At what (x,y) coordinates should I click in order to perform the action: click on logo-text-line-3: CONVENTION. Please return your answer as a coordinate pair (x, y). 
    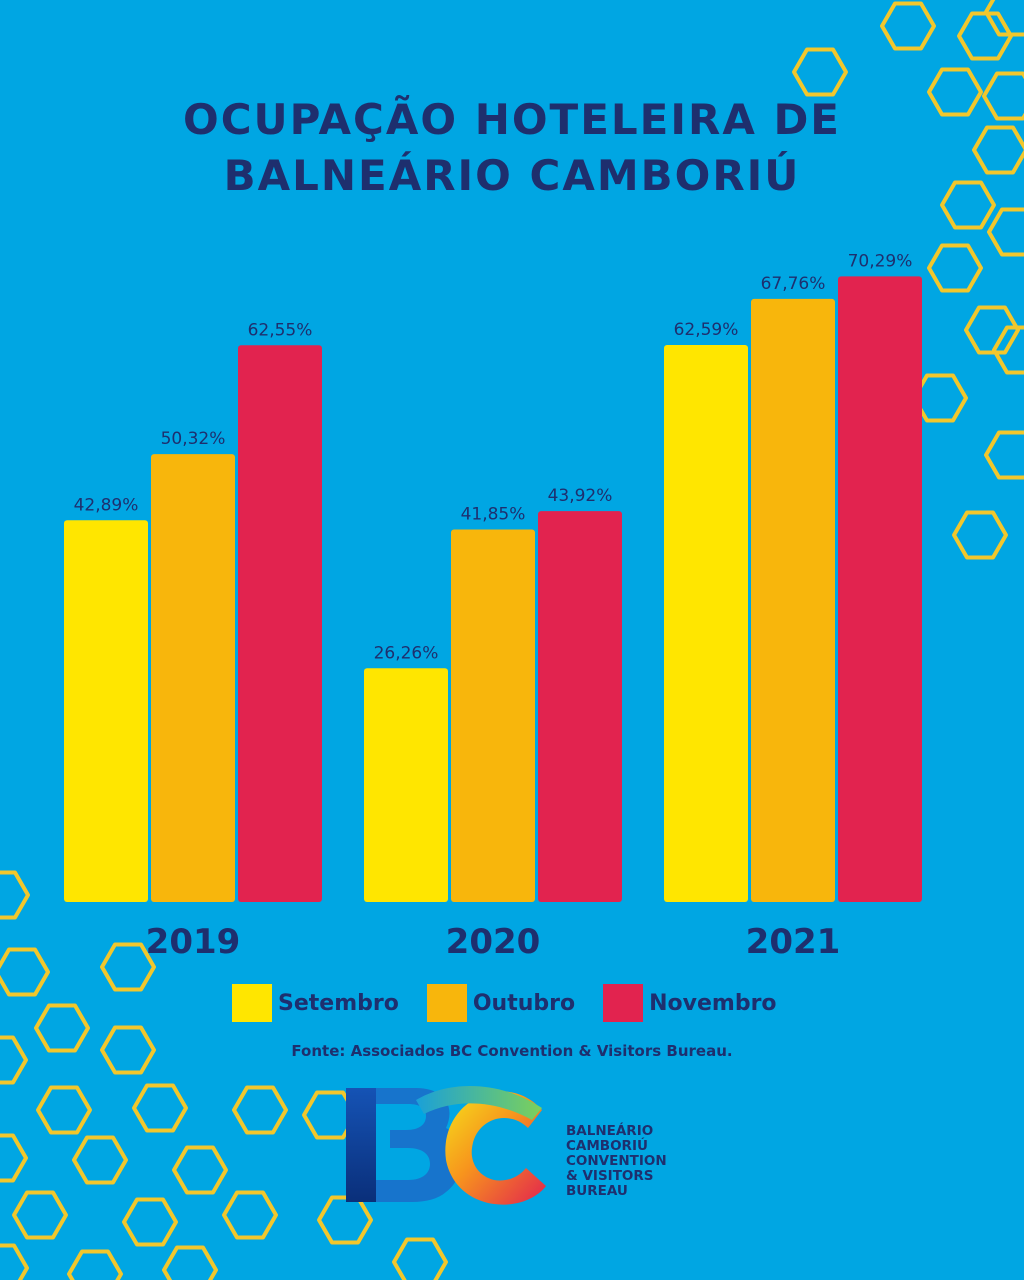
    Looking at the image, I should click on (616, 1161).